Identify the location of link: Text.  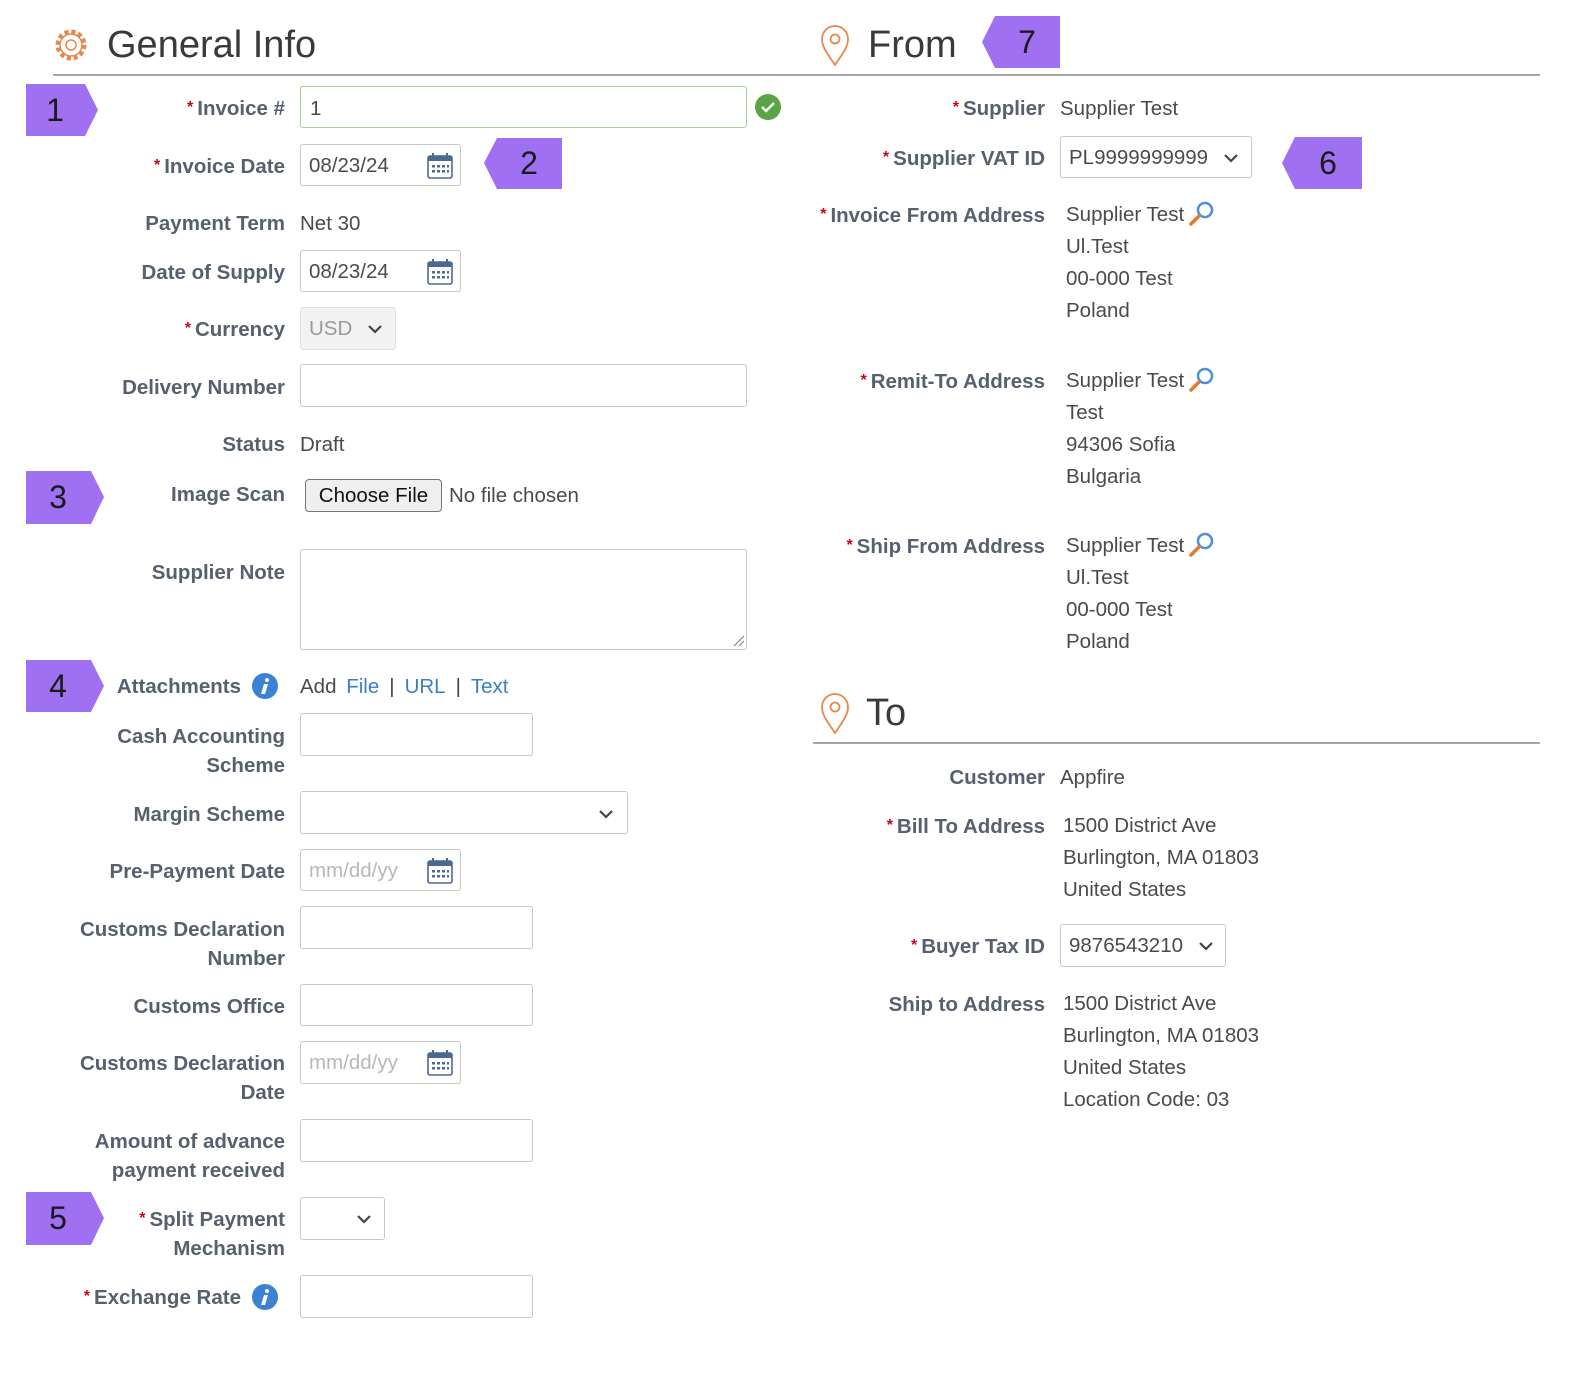
(489, 686).